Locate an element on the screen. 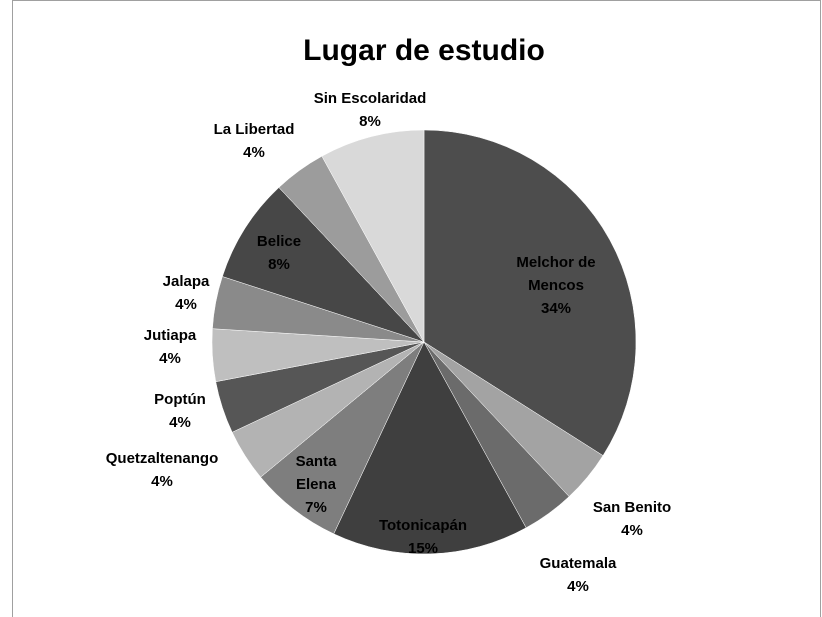  slice-label: Santa Elena is located at coordinates (317, 473).